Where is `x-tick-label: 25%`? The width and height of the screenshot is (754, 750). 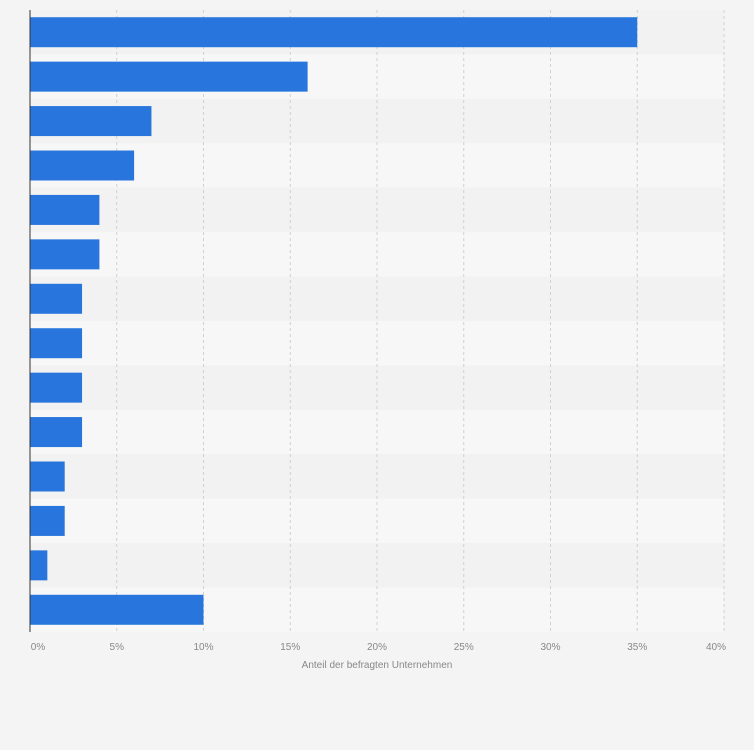 x-tick-label: 25% is located at coordinates (464, 647).